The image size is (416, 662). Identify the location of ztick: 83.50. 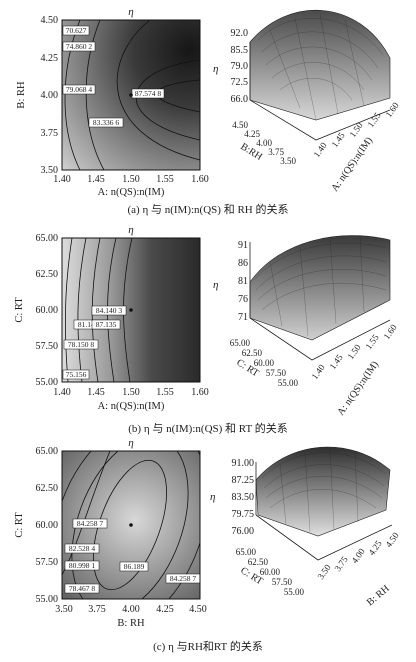
(243, 497).